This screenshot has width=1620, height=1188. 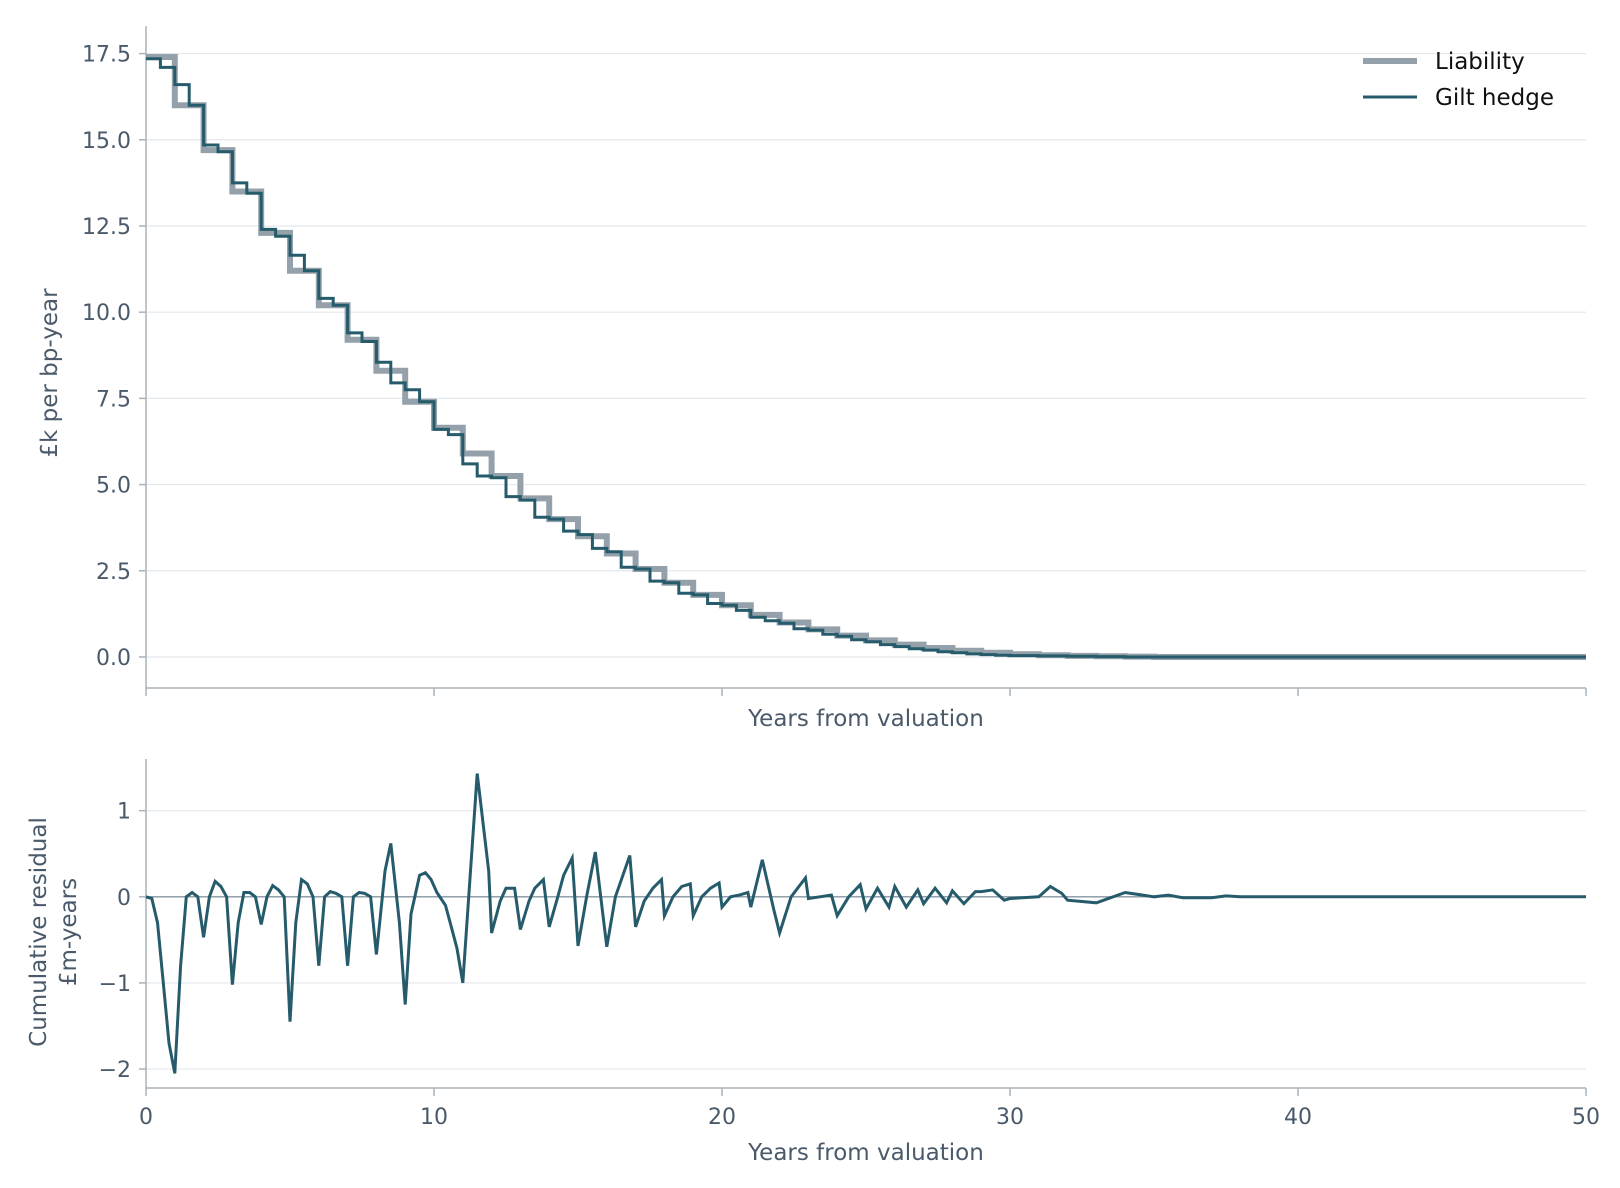 What do you see at coordinates (122, 941) in the screenshot?
I see `bottom-y-ticks: −2 −1 0 1` at bounding box center [122, 941].